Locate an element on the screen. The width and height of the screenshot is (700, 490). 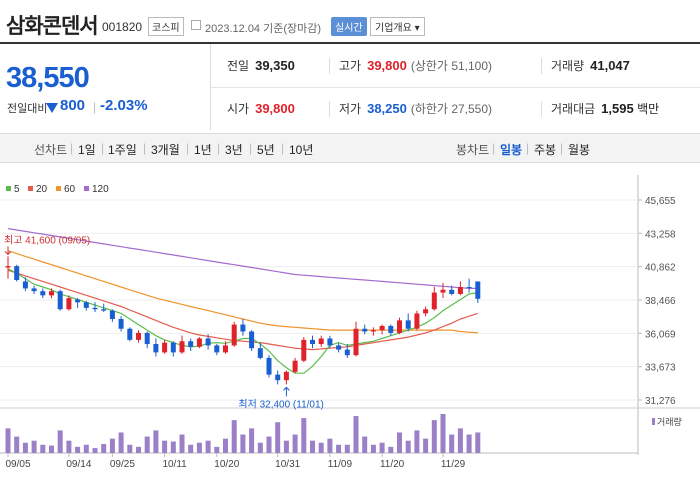
tab-3y: 3년 is located at coordinates (234, 150).